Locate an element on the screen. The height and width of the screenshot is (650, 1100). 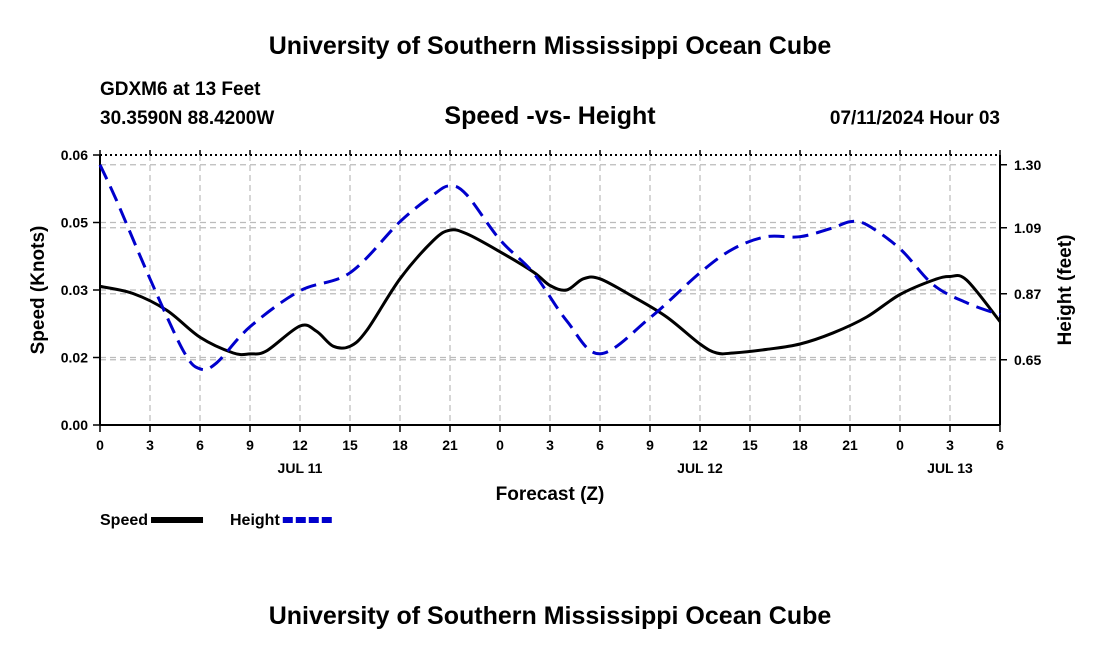
station-label: GDXM6 at 13 Feet is located at coordinates (180, 89).